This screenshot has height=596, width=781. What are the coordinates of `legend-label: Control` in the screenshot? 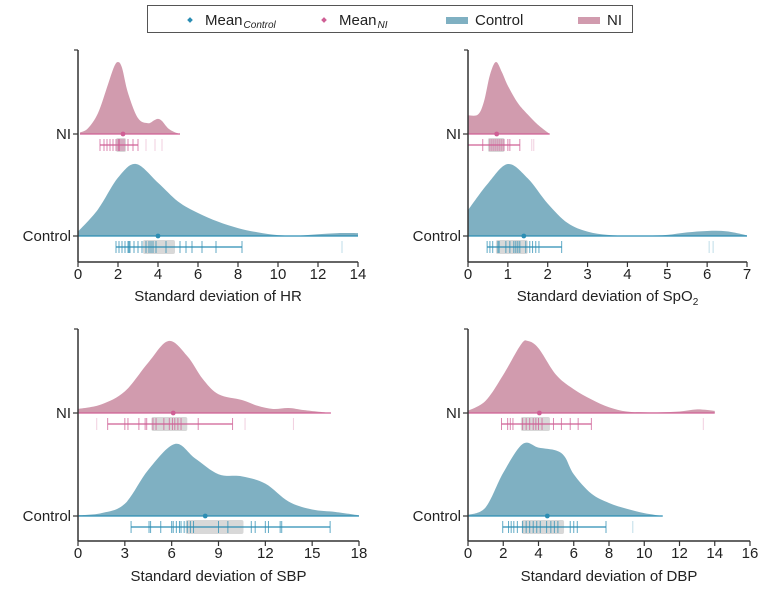 It's located at (499, 20).